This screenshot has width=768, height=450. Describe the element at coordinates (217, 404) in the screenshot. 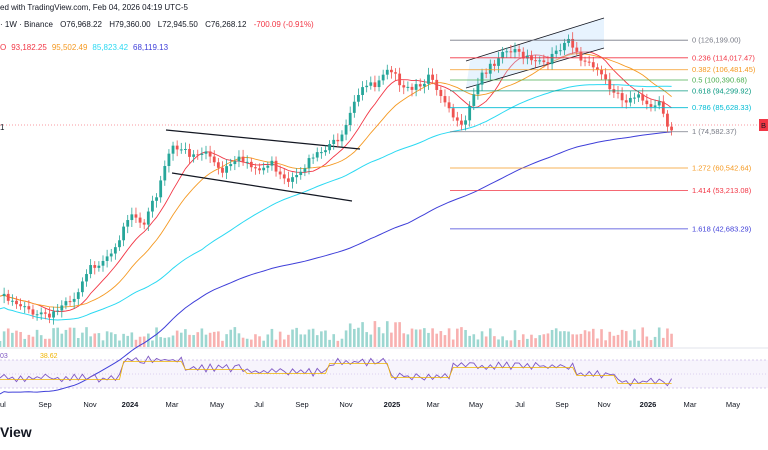

I see `time-axis-tick: May` at that location.